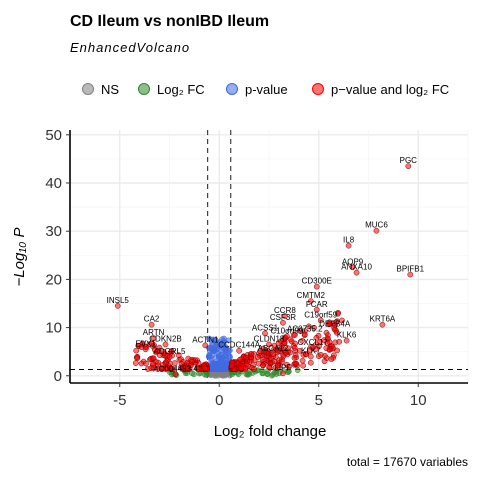 Image resolution: width=480 pixels, height=480 pixels. What do you see at coordinates (348, 245) in the screenshot?
I see `point-il8` at bounding box center [348, 245].